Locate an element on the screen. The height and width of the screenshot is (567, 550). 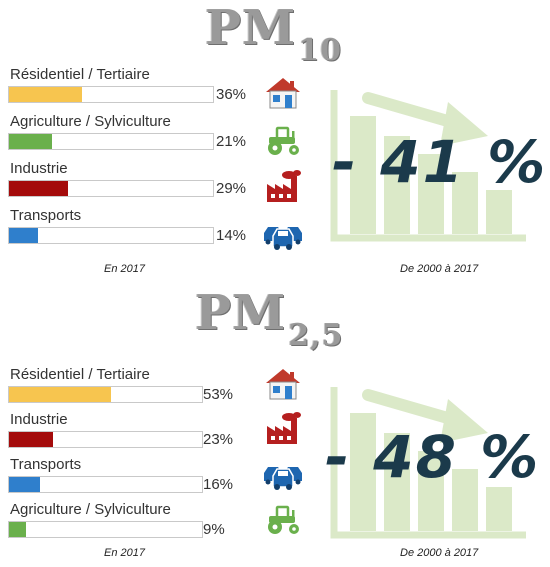
pm10-bar-value-agriculture-sylviculture: 21% is located at coordinates (231, 141).